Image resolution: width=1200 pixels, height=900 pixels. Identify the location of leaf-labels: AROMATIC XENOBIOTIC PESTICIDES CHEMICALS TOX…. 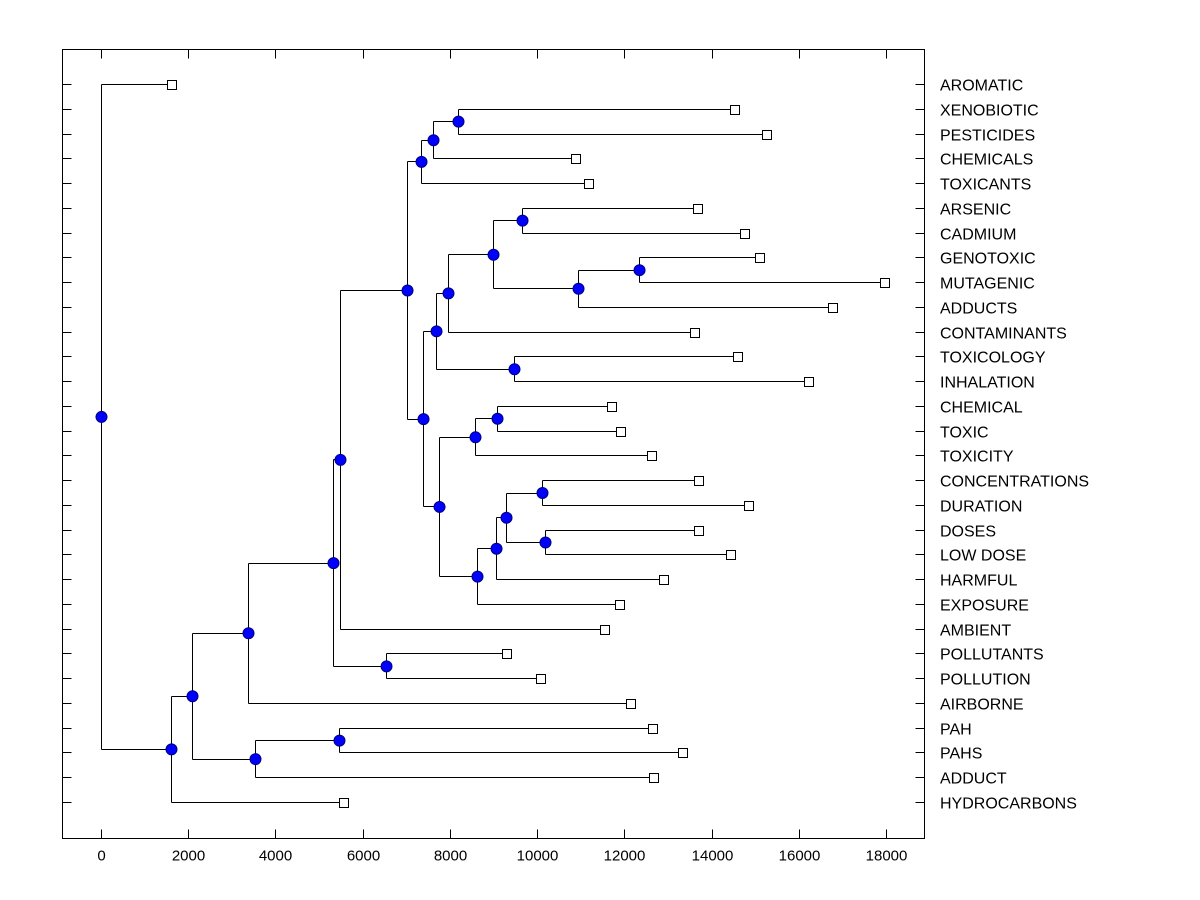
(1014, 445).